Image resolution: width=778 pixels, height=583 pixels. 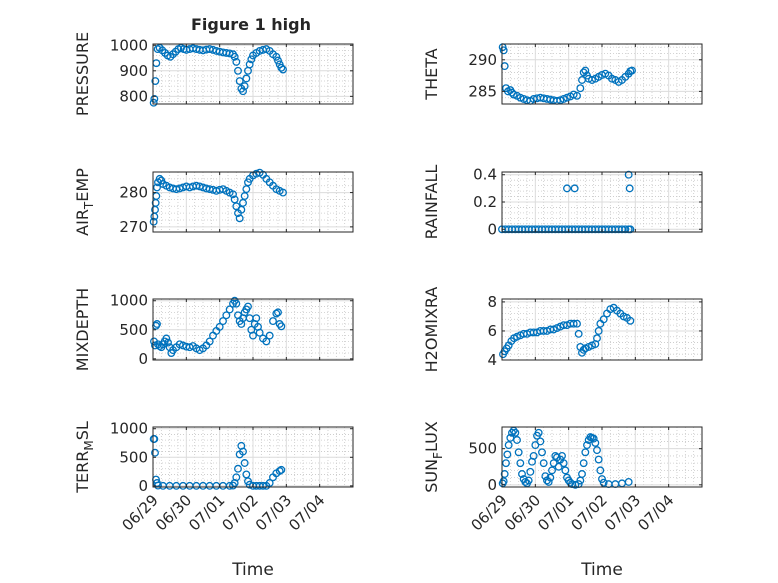 I want to click on subplot-3: 270 280 AIRTEMP, so click(x=213, y=202).